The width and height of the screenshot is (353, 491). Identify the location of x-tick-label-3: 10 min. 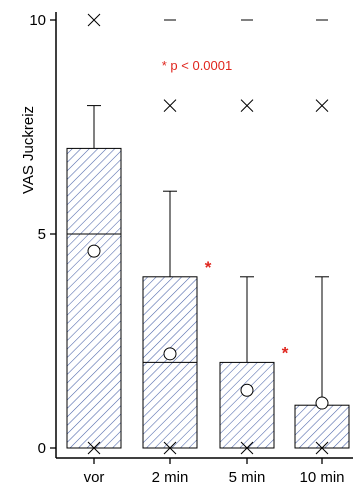
(321, 477).